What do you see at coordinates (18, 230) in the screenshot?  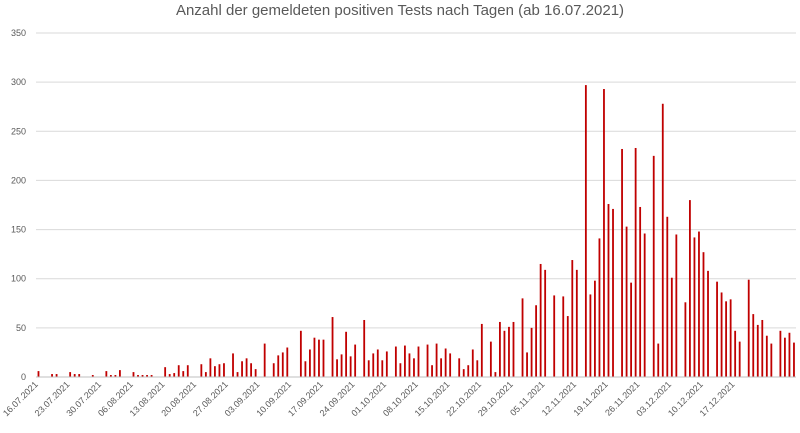 I see `y-tick-label: 150` at bounding box center [18, 230].